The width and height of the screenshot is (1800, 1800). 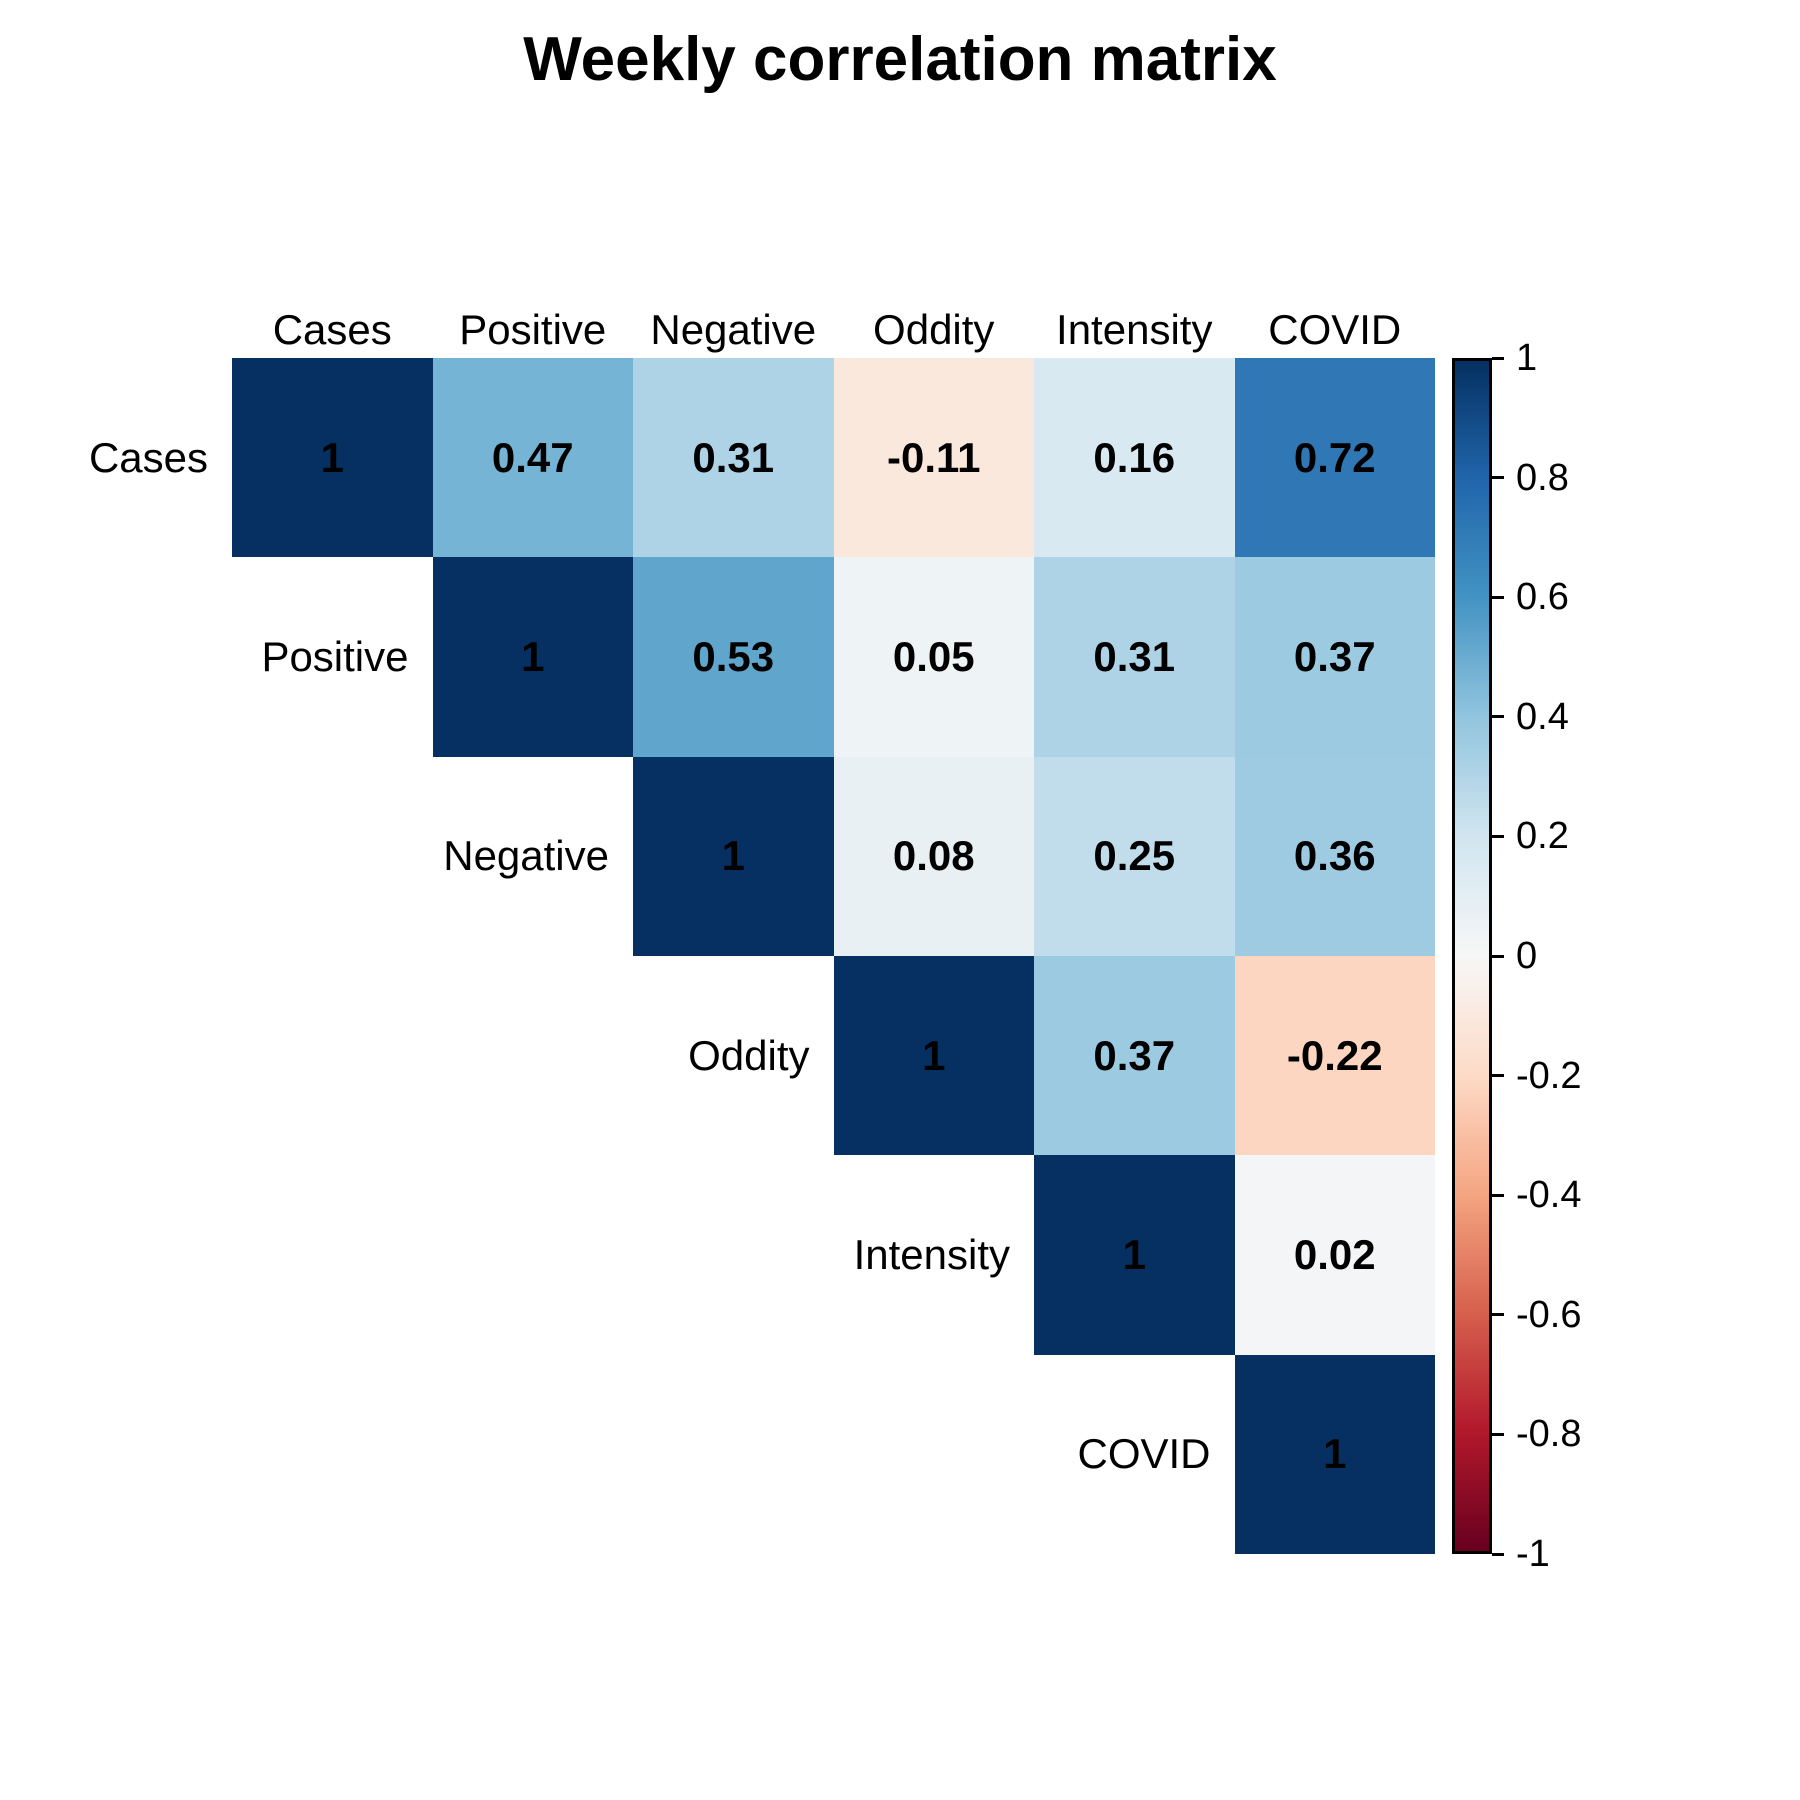 I want to click on matrix-cell-negative-intensity: 0.25, so click(x=1134, y=856).